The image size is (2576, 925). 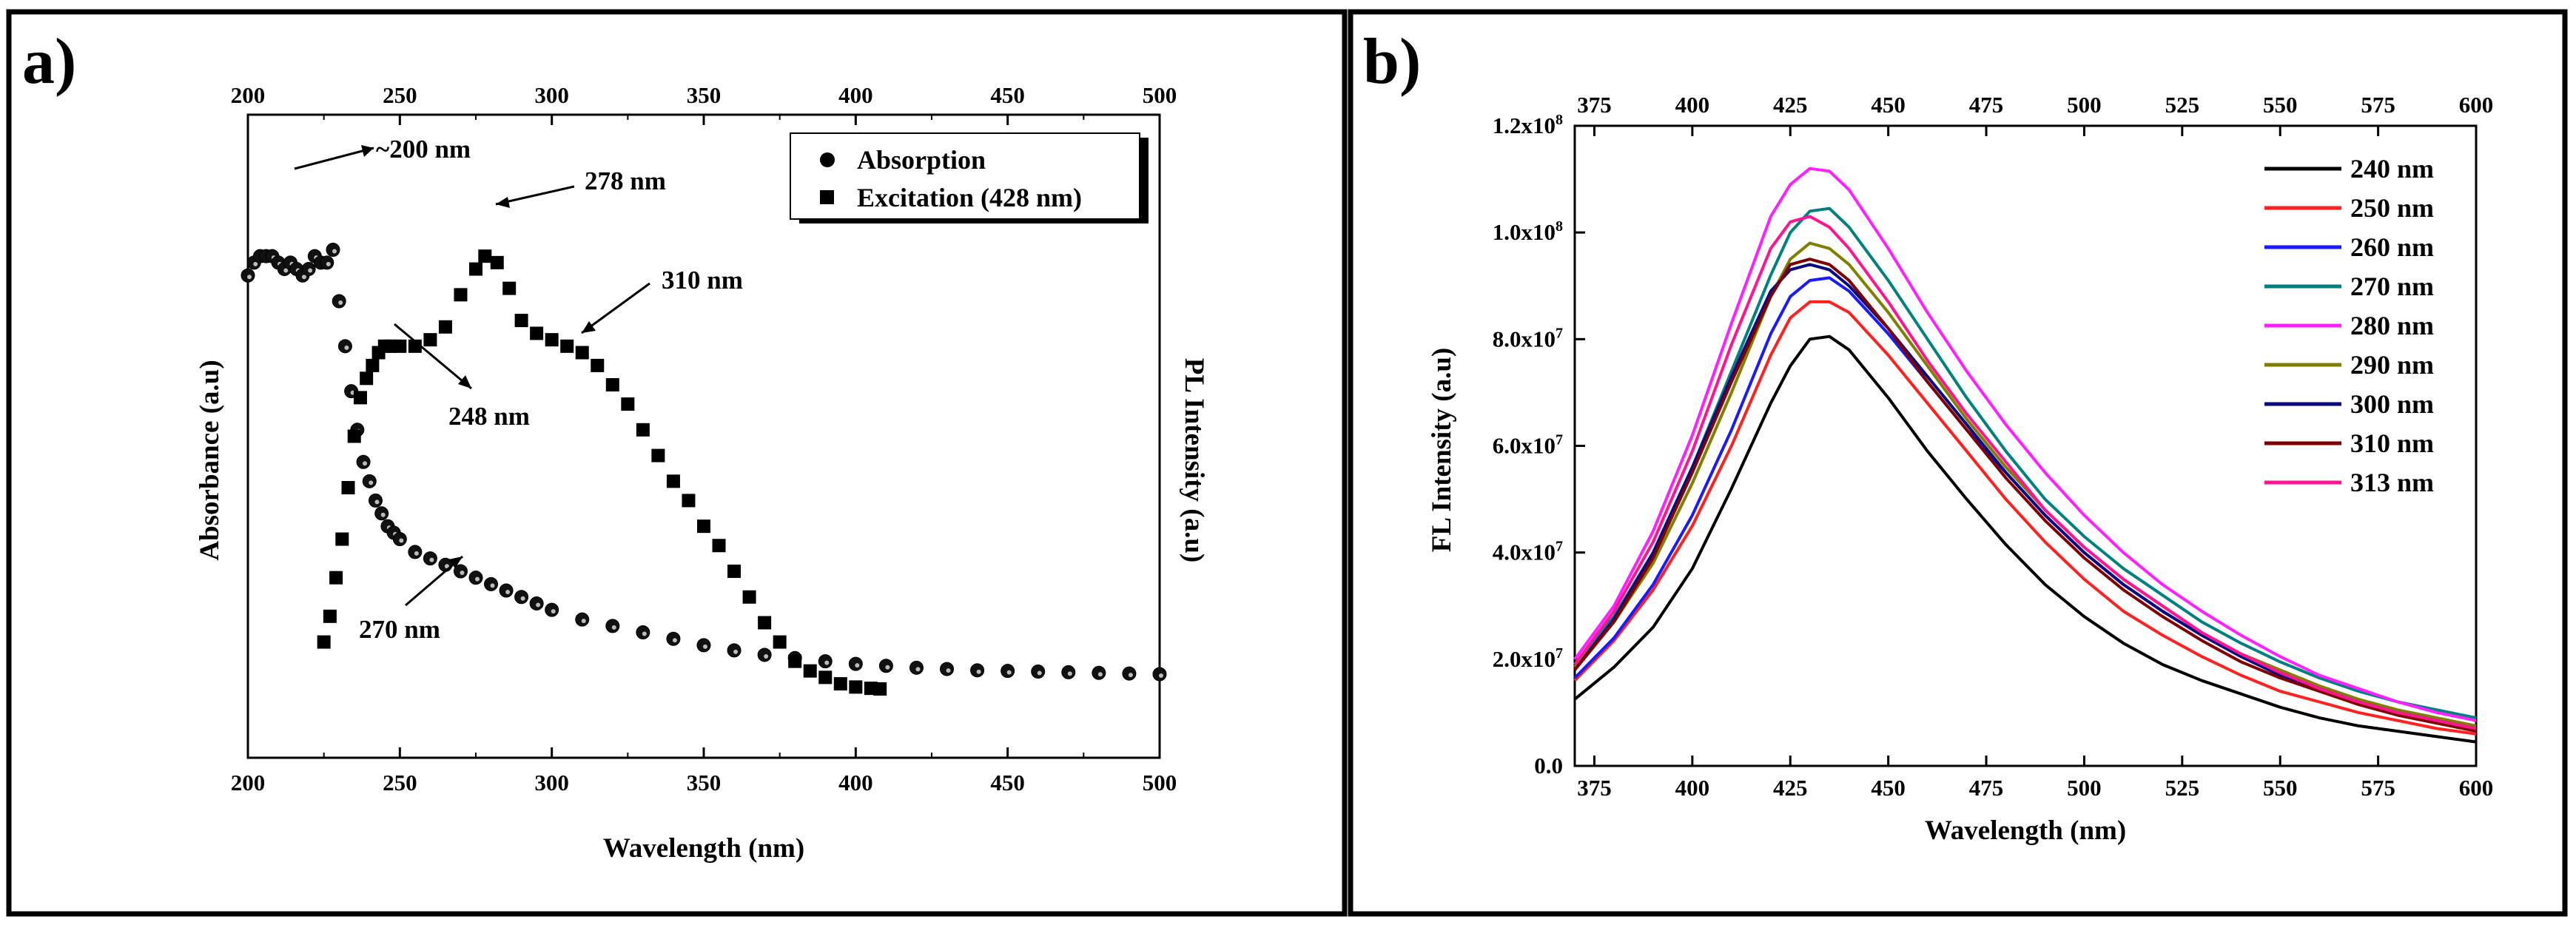 What do you see at coordinates (1528, 231) in the screenshot?
I see `panel-b-y-tick-label: 1.0x10⁸` at bounding box center [1528, 231].